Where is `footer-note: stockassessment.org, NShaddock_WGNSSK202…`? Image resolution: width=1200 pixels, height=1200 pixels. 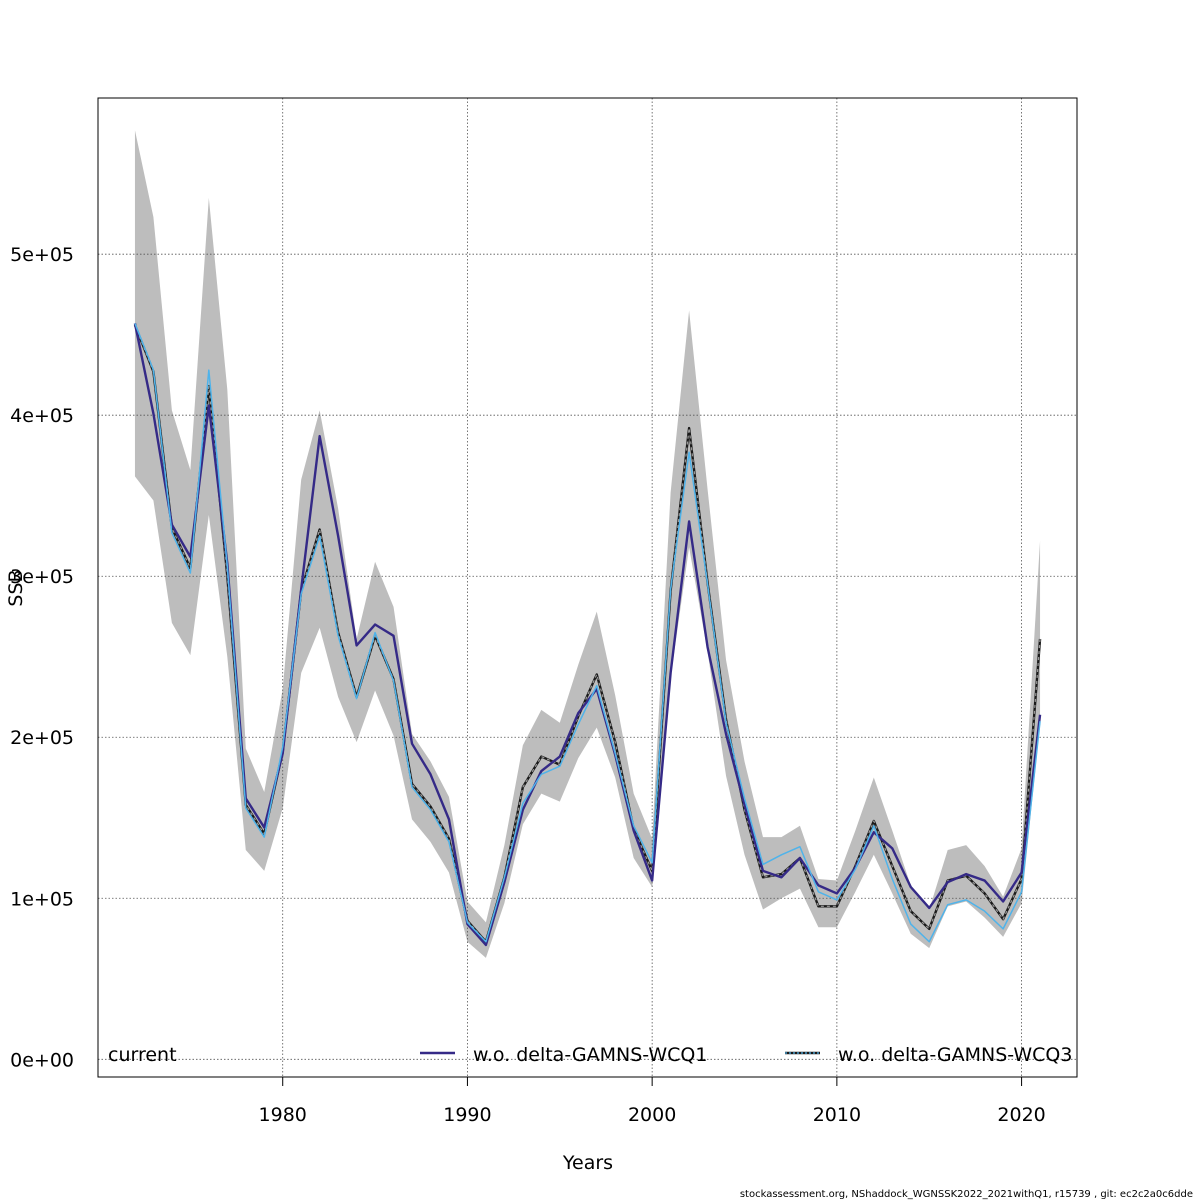 footer-note: stockassessment.org, NShaddock_WGNSSK202… is located at coordinates (966, 1194).